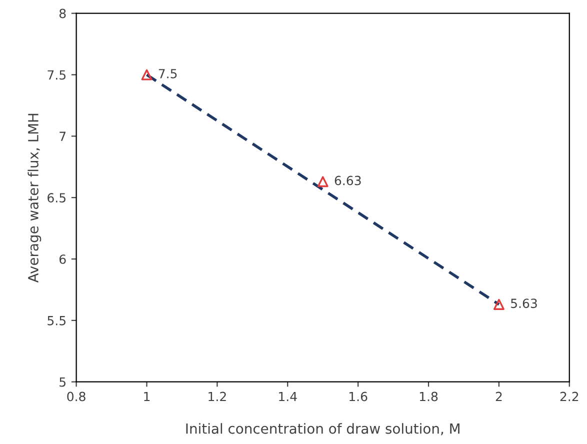  I want to click on x-axis-title: Initial concentration of draw solution, M, so click(323, 429).